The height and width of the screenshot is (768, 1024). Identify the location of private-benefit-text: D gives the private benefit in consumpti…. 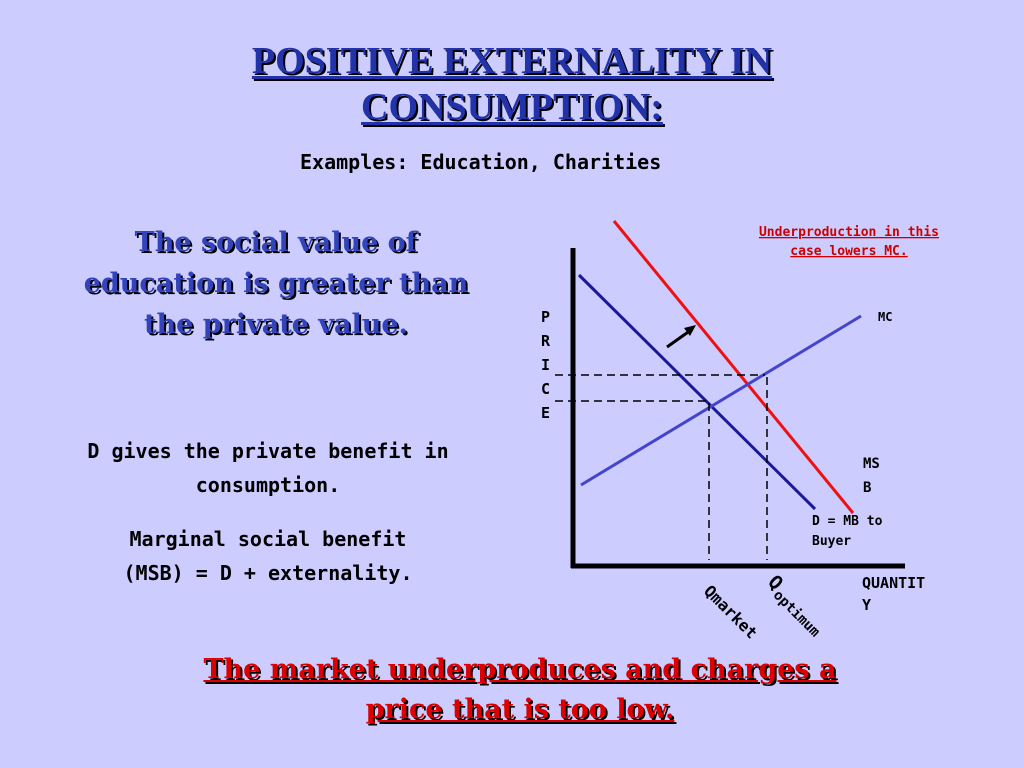
(268, 468).